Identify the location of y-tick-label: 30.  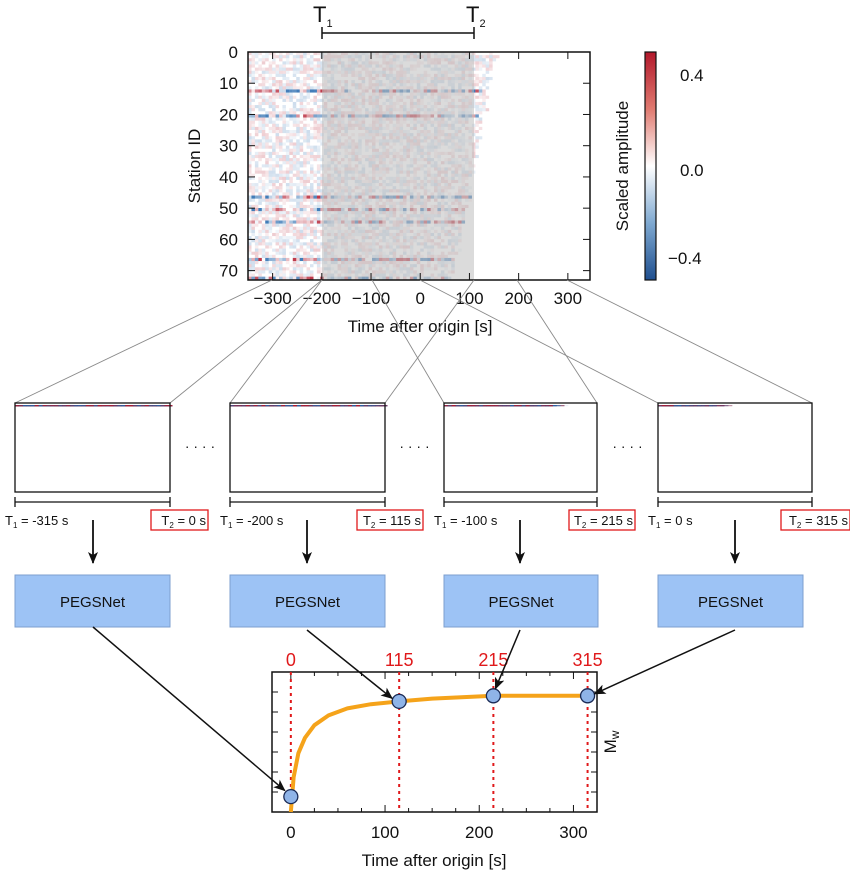
(228, 146).